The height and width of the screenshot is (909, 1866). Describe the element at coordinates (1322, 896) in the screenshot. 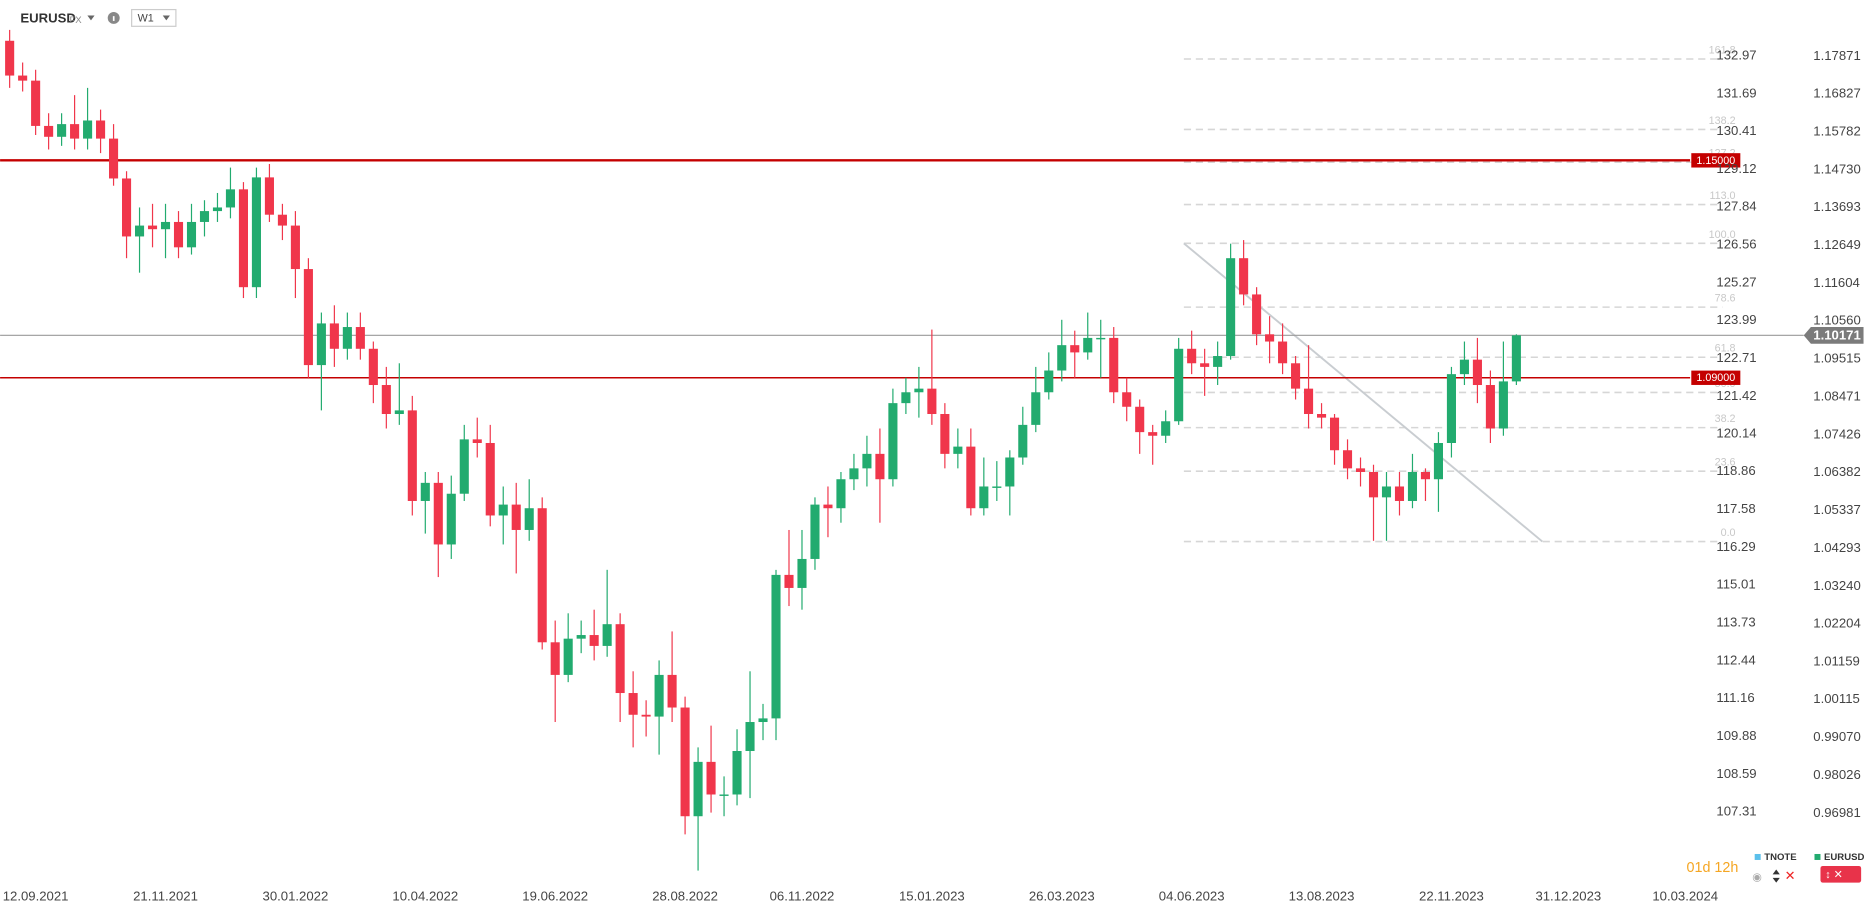

I see `x-tick-label: 13.08.2023` at that location.